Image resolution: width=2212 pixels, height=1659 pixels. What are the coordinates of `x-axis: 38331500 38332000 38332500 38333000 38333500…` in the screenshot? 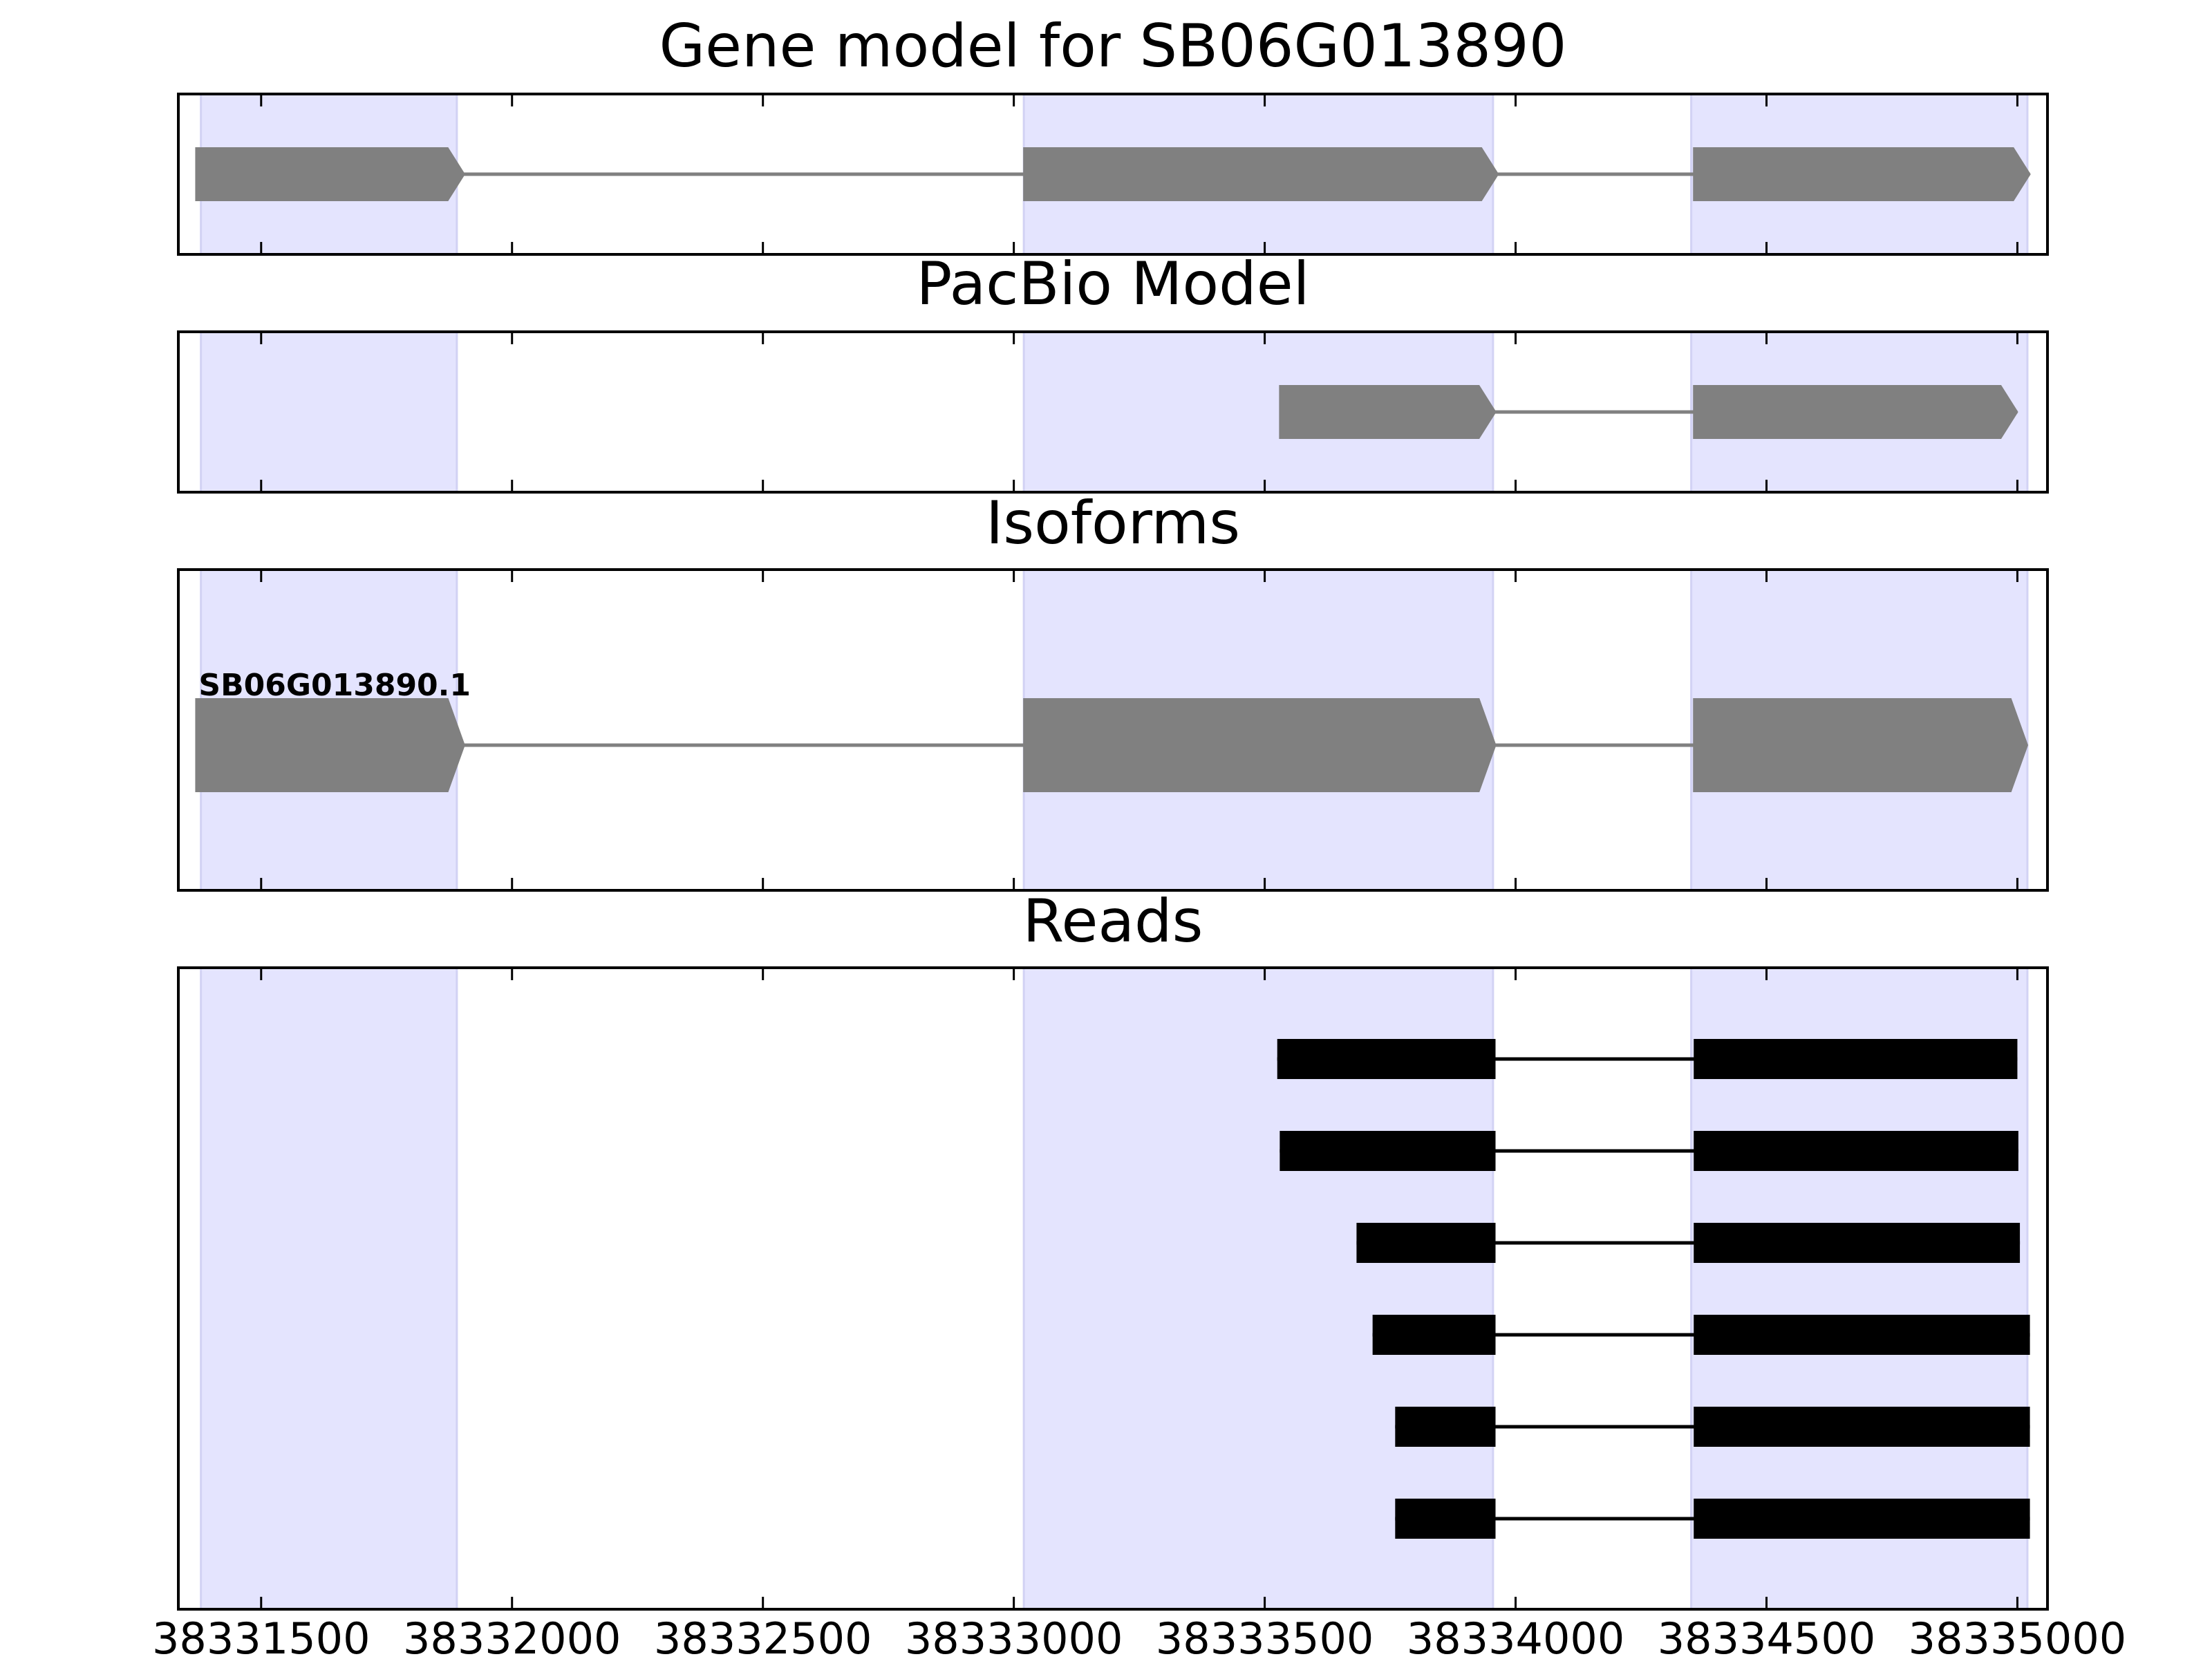 It's located at (1139, 1636).